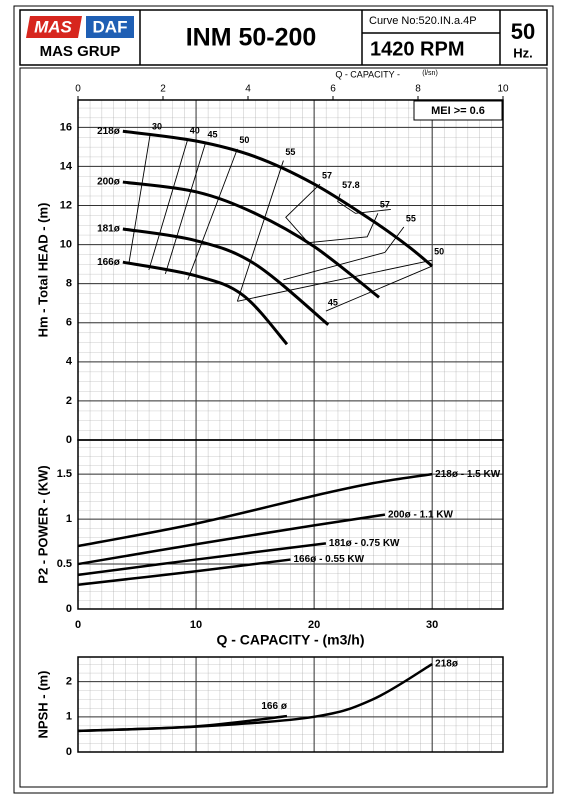 This screenshot has width=567, height=803. Describe the element at coordinates (69, 362) in the screenshot. I see `y-tick-label: 4` at that location.